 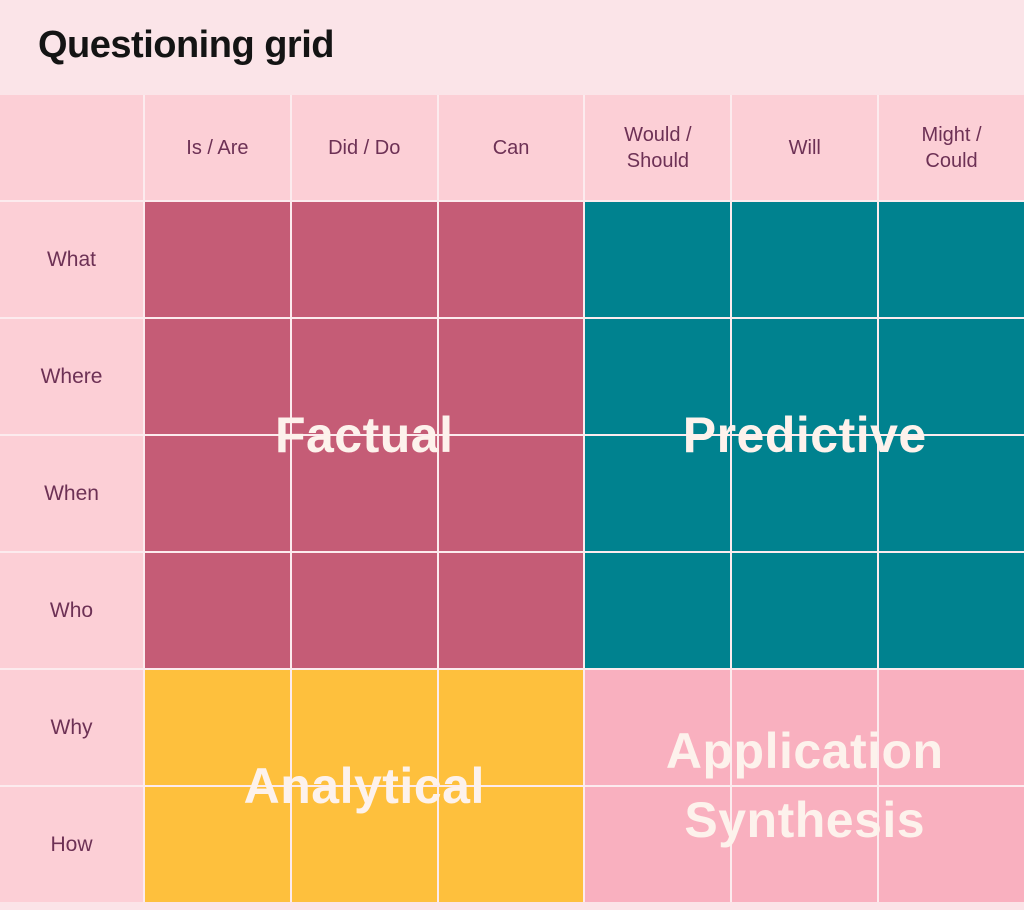 I want to click on row-header-who: Who, so click(x=71, y=610).